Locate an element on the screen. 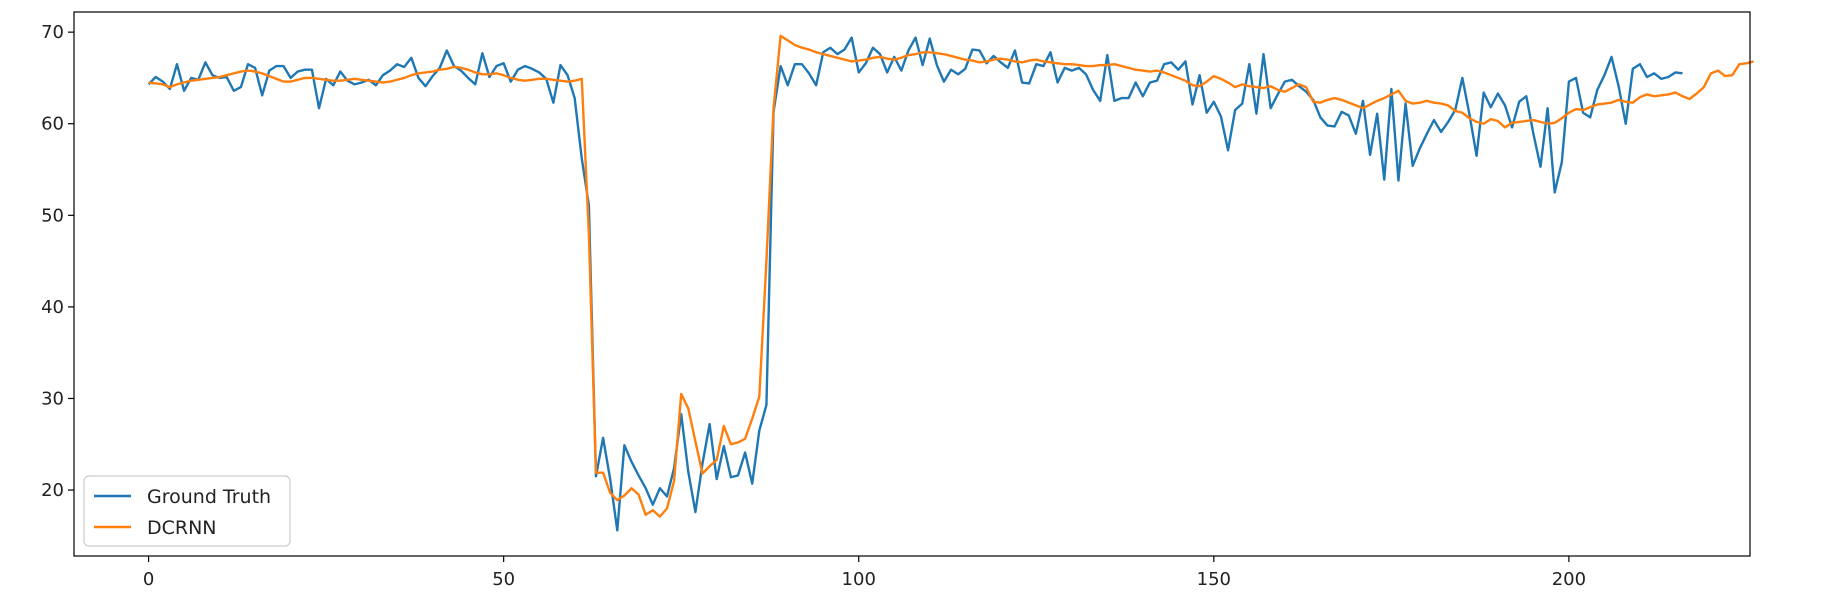 The width and height of the screenshot is (1844, 614). y-tick-label: 40 is located at coordinates (52, 307).